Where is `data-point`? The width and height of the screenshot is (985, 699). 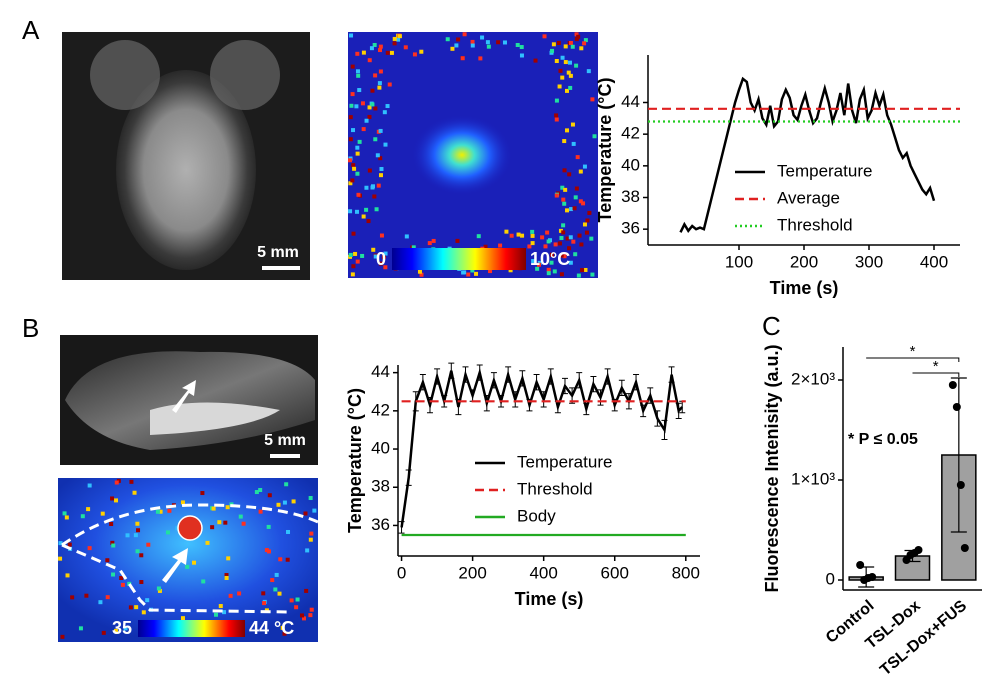
data-point is located at coordinates (956, 407).